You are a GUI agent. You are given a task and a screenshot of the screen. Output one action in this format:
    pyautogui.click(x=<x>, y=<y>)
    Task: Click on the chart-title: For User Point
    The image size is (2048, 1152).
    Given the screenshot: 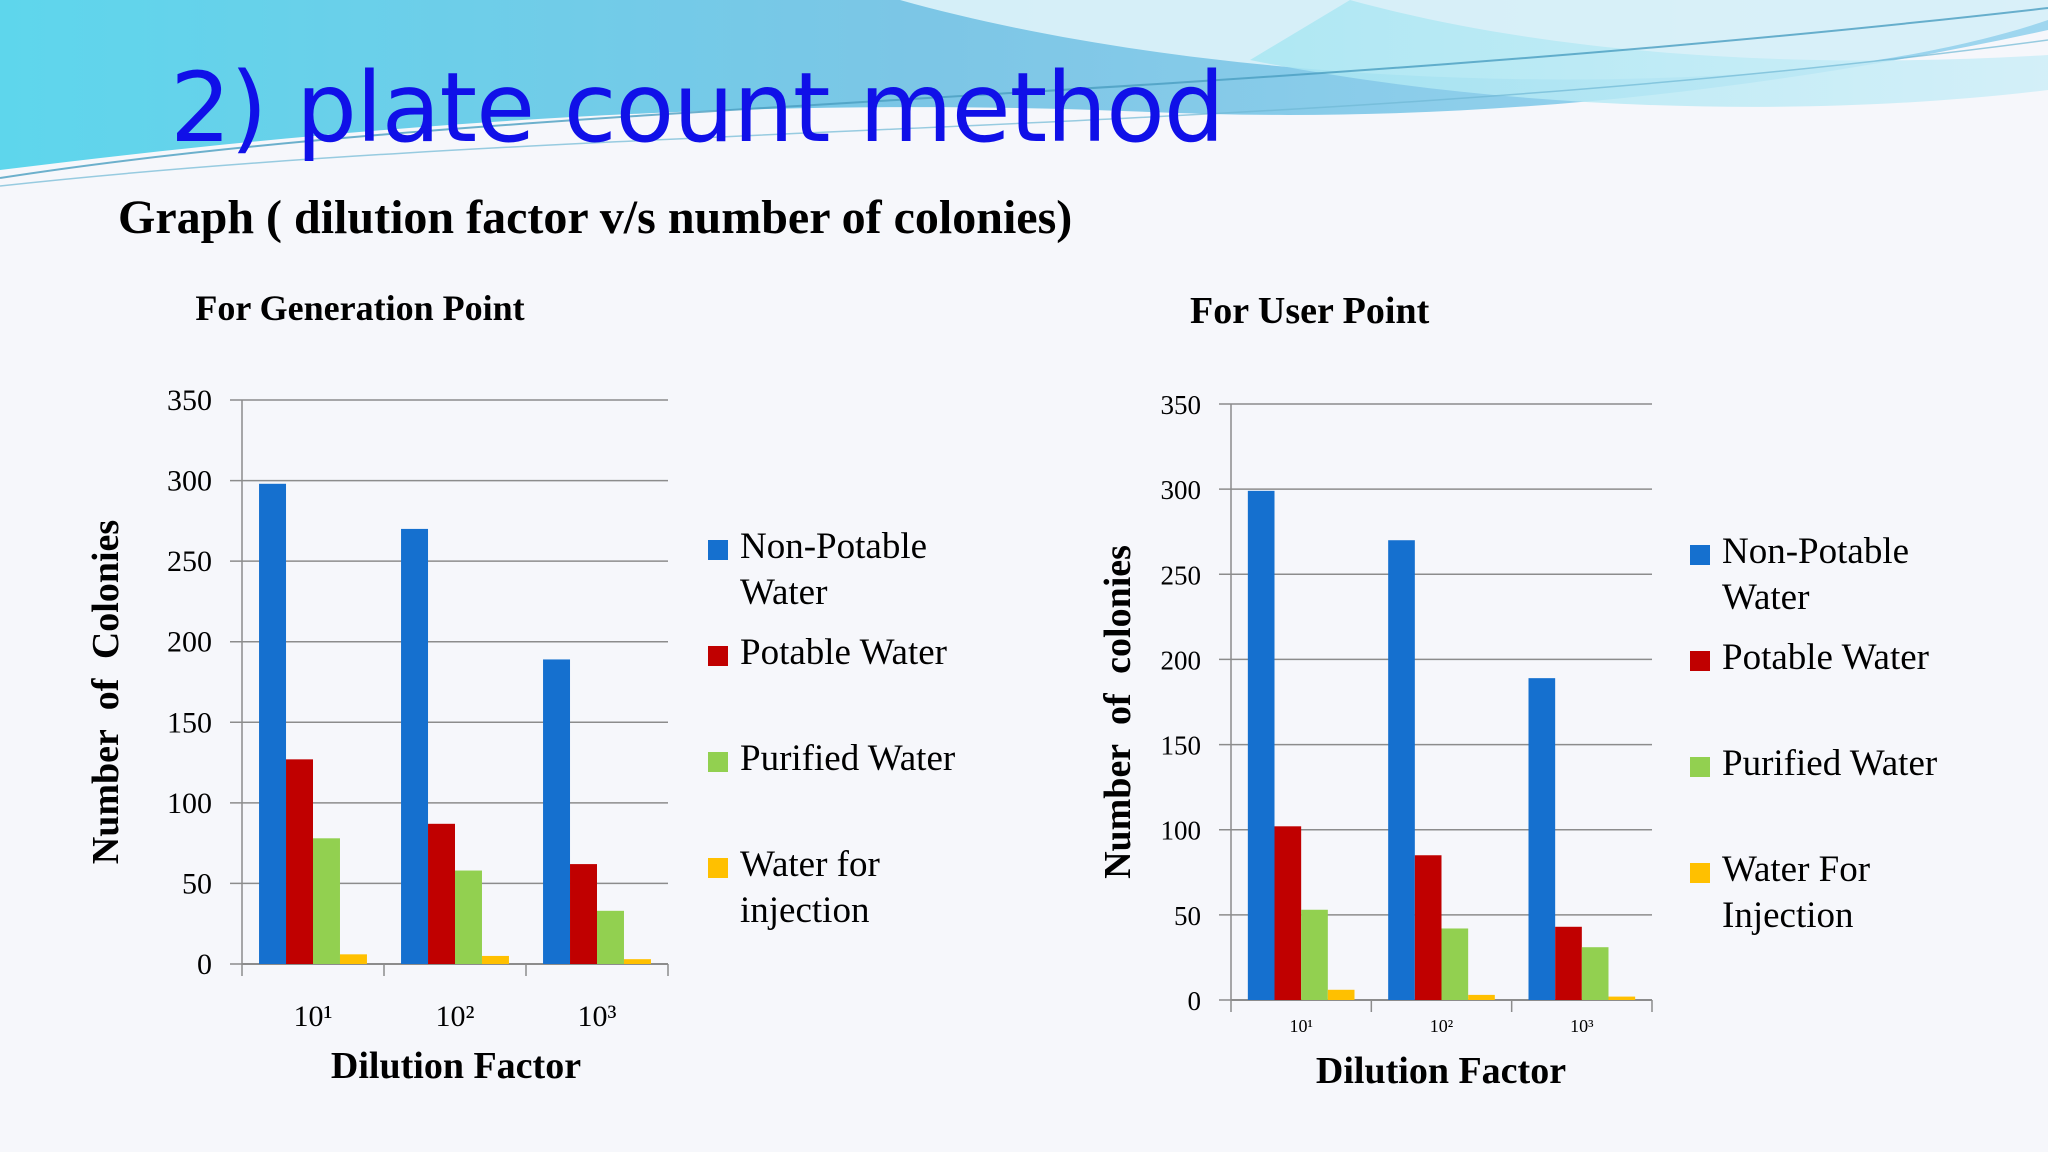 What is the action you would take?
    pyautogui.click(x=1310, y=311)
    